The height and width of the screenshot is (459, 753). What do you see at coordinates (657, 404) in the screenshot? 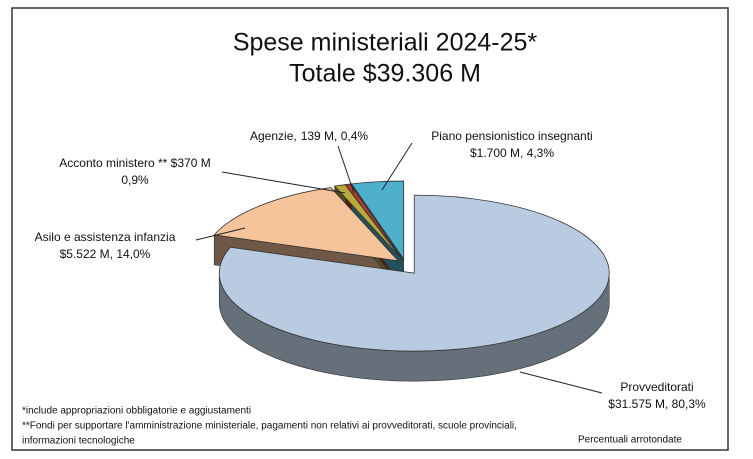
I see `value-label: $31.575 M, 80,3%` at bounding box center [657, 404].